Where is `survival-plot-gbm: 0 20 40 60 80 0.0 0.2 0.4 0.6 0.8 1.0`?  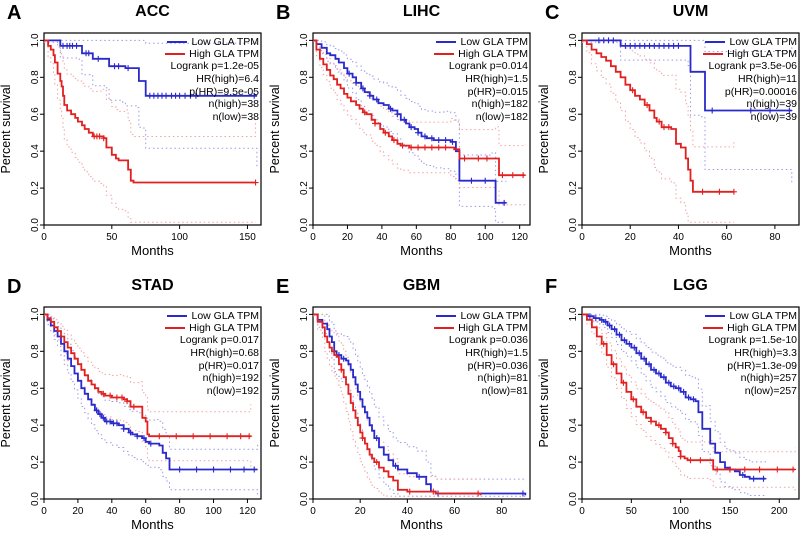 survival-plot-gbm: 0 20 40 60 80 0.0 0.2 0.4 0.6 0.8 1.0 is located at coordinates (415, 411).